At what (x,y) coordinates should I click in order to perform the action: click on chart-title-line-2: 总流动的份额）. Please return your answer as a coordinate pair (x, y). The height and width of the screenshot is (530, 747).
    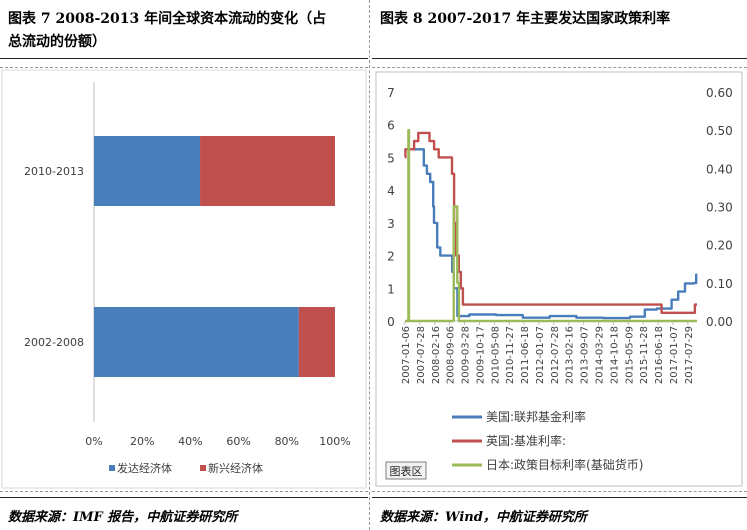
    Looking at the image, I should click on (57, 42).